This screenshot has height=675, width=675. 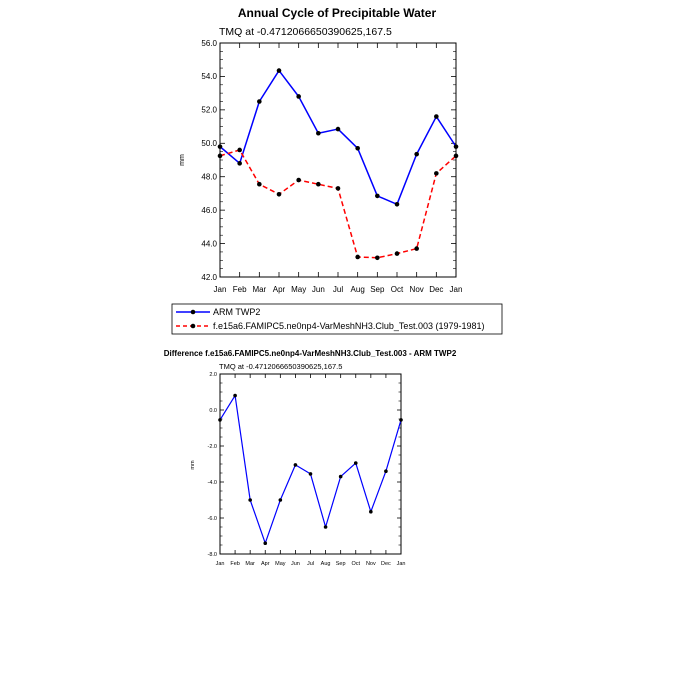 I want to click on plot-frame, so click(x=338, y=160).